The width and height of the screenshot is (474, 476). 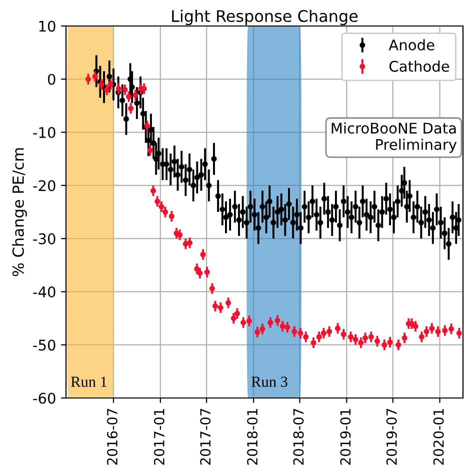 I want to click on y-axis-title: % Change PE/cm, so click(x=19, y=212).